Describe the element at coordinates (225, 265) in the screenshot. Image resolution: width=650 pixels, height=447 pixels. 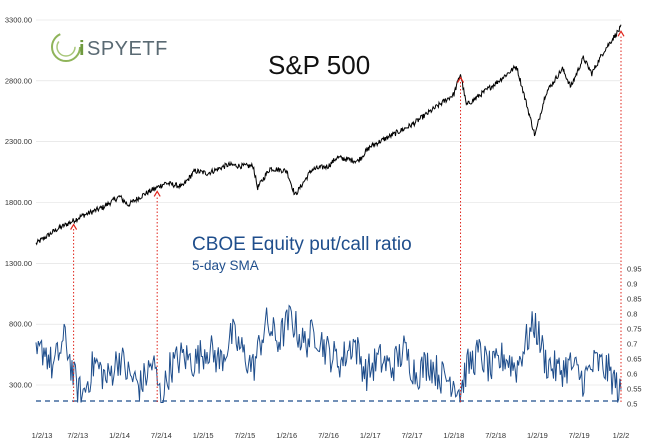
I see `put-call-subtitle: 5-day SMA` at that location.